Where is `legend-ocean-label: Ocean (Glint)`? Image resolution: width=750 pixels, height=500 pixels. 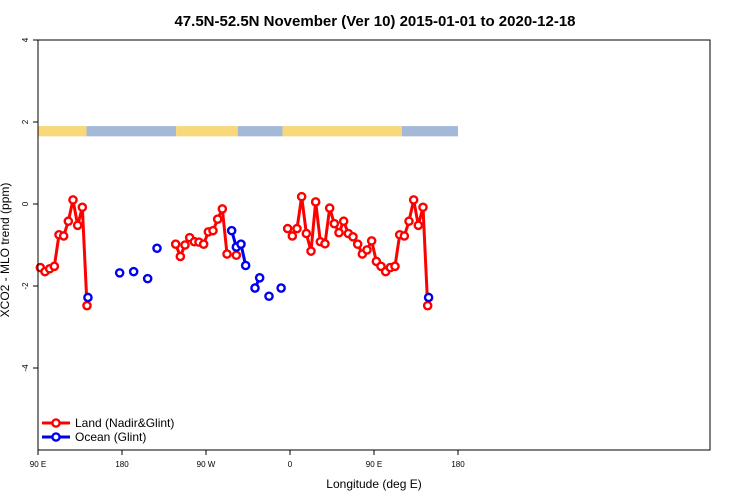 legend-ocean-label: Ocean (Glint) is located at coordinates (110, 437).